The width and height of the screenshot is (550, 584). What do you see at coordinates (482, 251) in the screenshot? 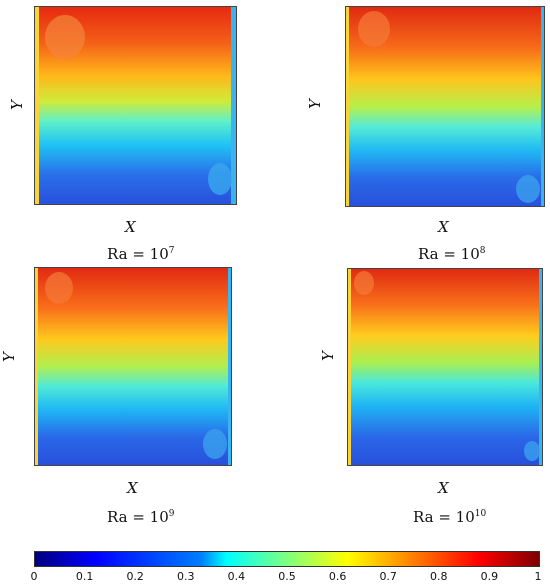
I see `ra-exponent: 8` at bounding box center [482, 251].